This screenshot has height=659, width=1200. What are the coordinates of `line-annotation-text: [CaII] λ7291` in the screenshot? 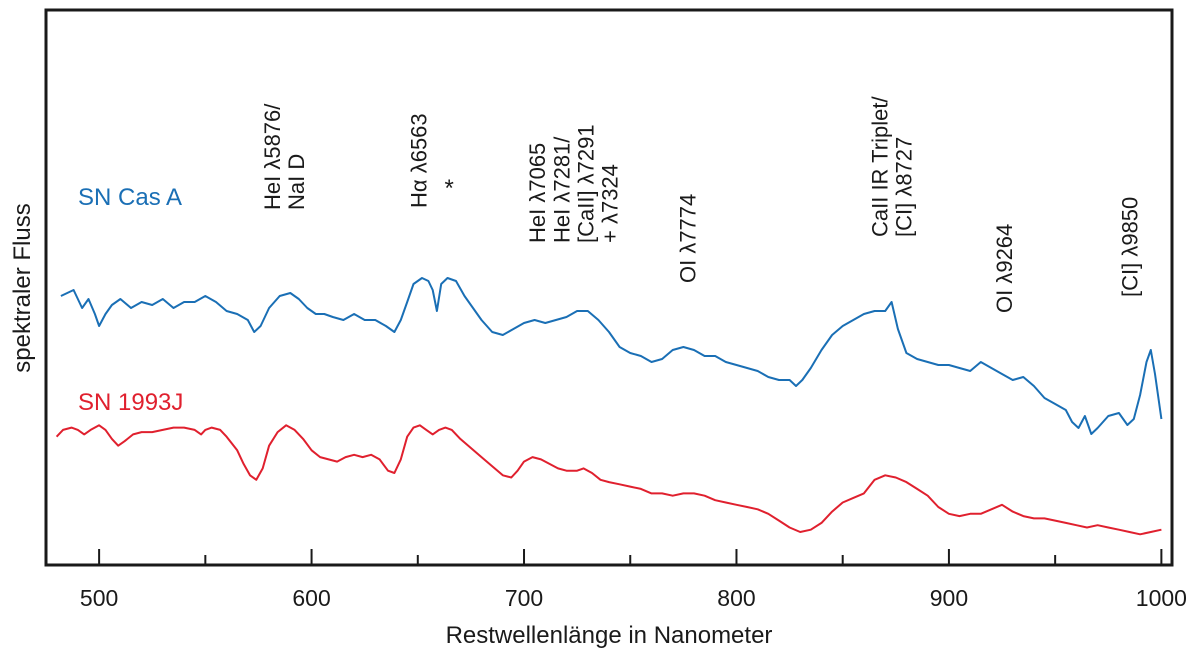 It's located at (586, 183).